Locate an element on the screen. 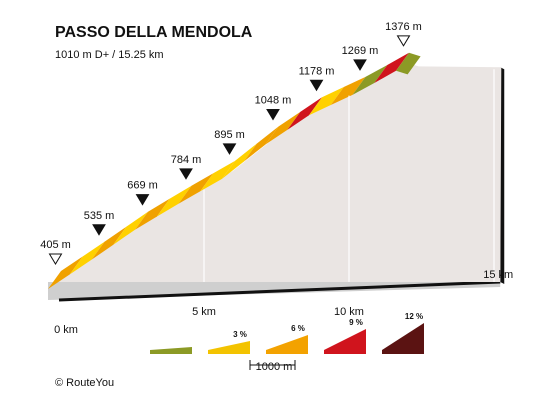 The width and height of the screenshot is (550, 400). elevation-label: 784 m is located at coordinates (186, 160).